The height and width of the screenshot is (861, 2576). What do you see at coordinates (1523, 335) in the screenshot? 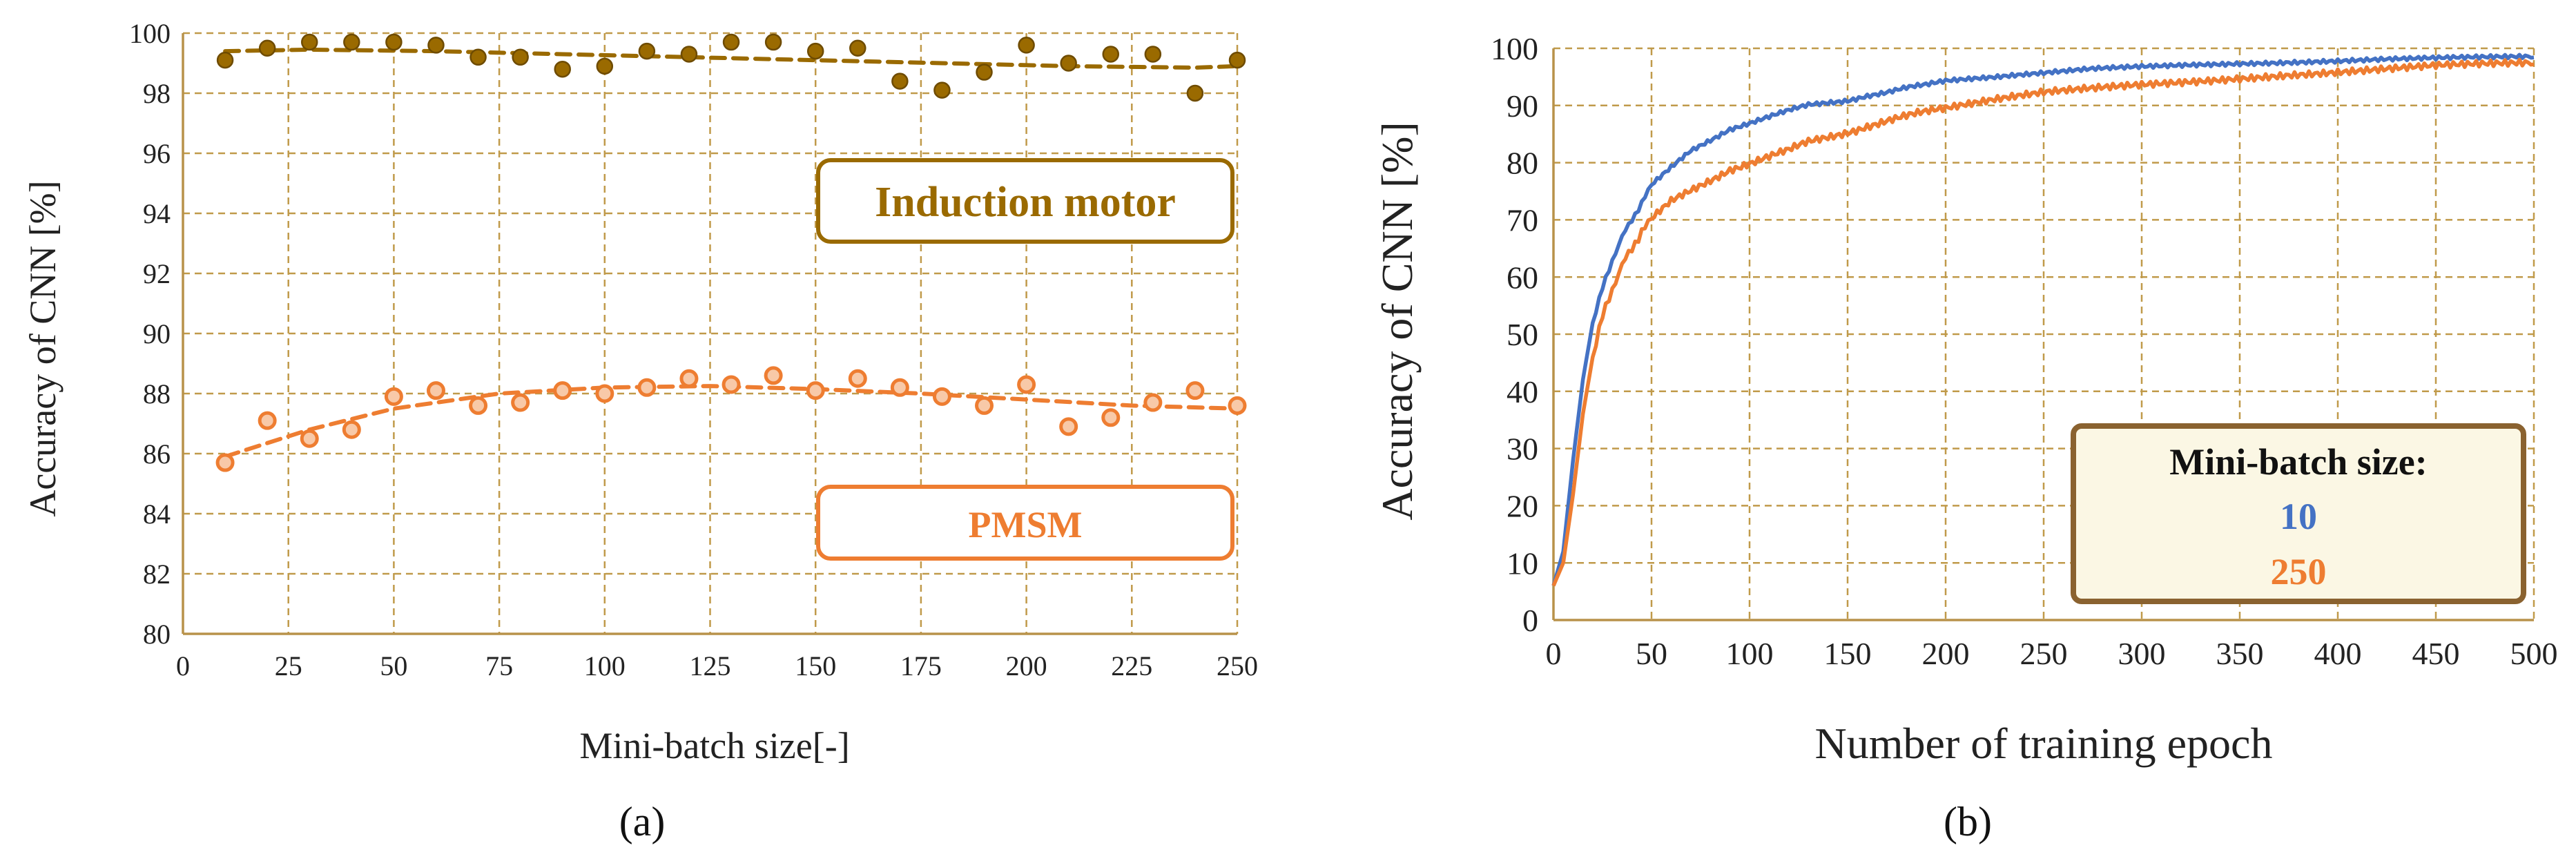
I see `y-tick-label-50: 50` at bounding box center [1523, 335].